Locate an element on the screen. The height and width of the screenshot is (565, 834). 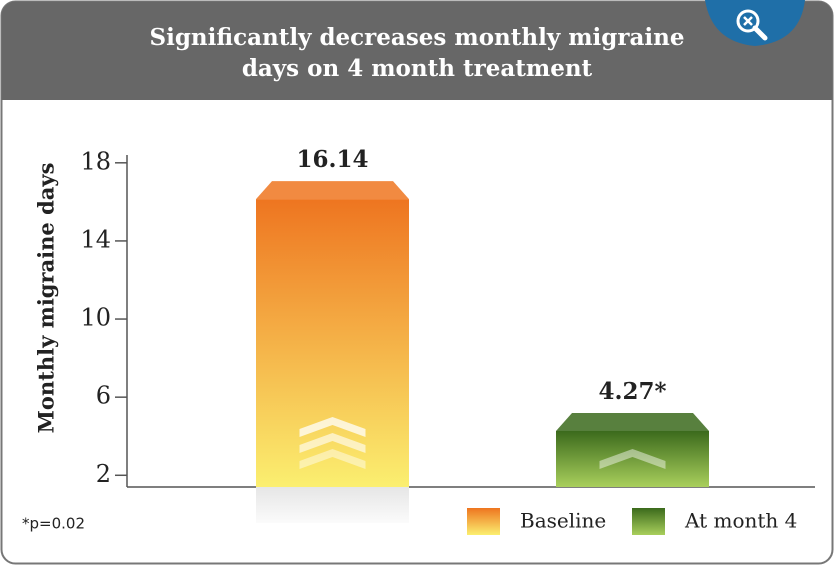
value-label: 4.27* is located at coordinates (632, 391).